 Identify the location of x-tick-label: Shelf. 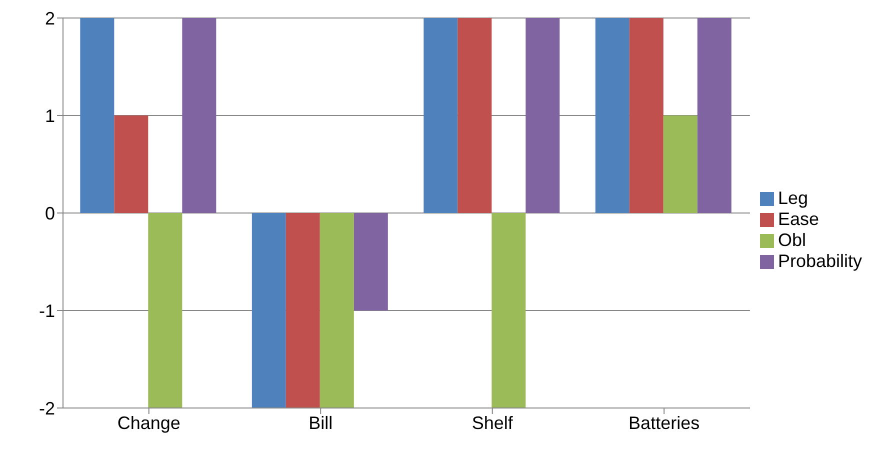
(493, 422).